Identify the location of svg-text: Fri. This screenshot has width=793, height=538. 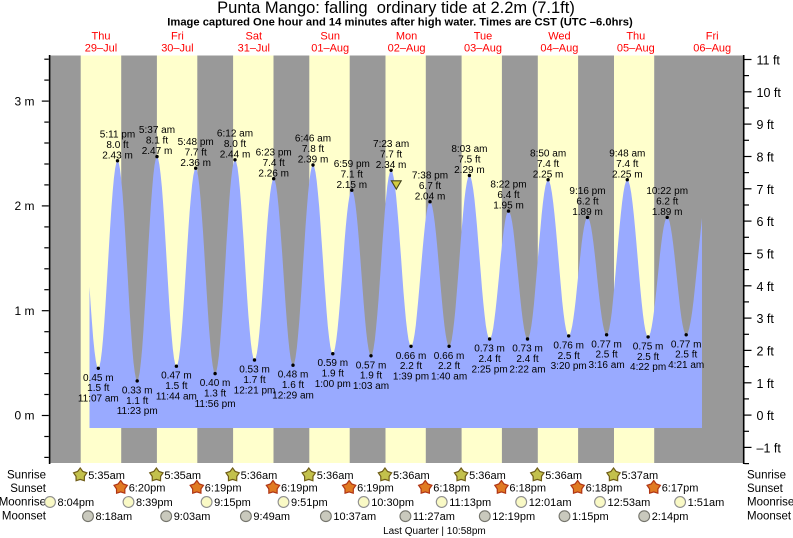
(177, 36).